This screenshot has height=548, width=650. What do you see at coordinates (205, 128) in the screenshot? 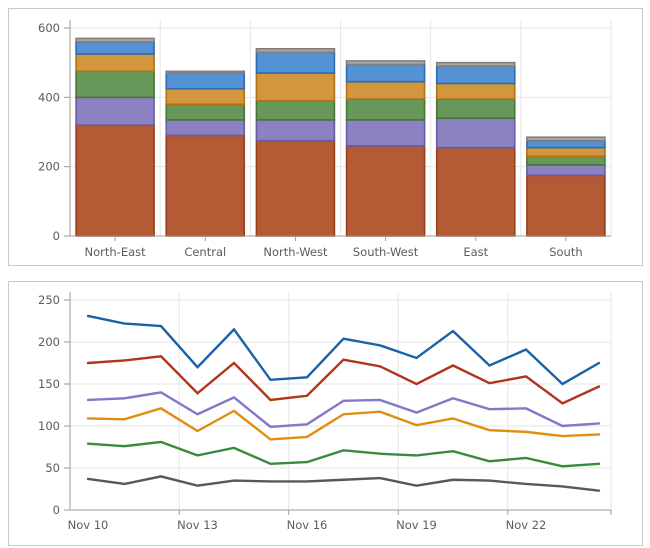
I see `bar-segment-s2-central` at bounding box center [205, 128].